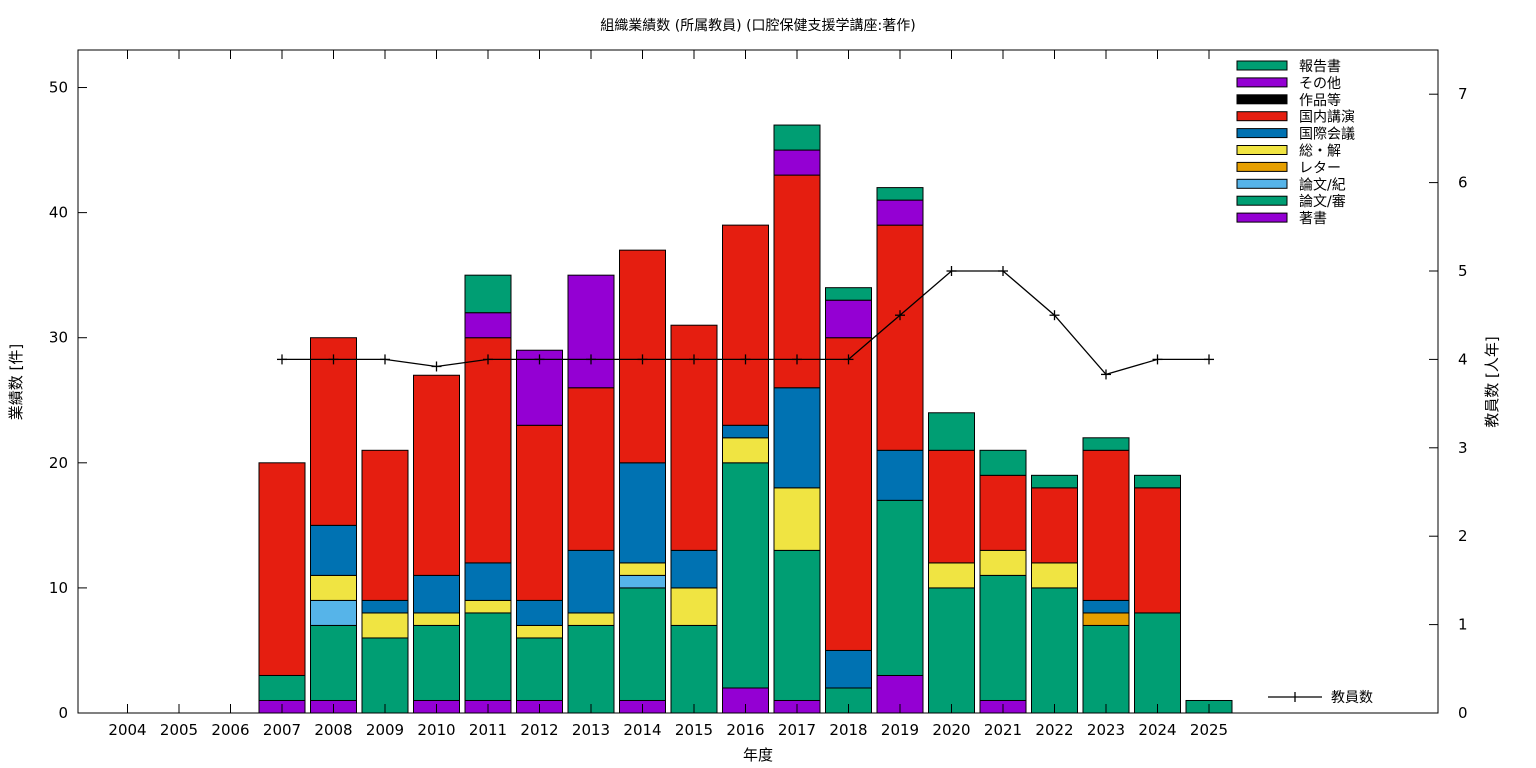 The width and height of the screenshot is (1536, 768). I want to click on legend-label: 国内講演, so click(1327, 118).